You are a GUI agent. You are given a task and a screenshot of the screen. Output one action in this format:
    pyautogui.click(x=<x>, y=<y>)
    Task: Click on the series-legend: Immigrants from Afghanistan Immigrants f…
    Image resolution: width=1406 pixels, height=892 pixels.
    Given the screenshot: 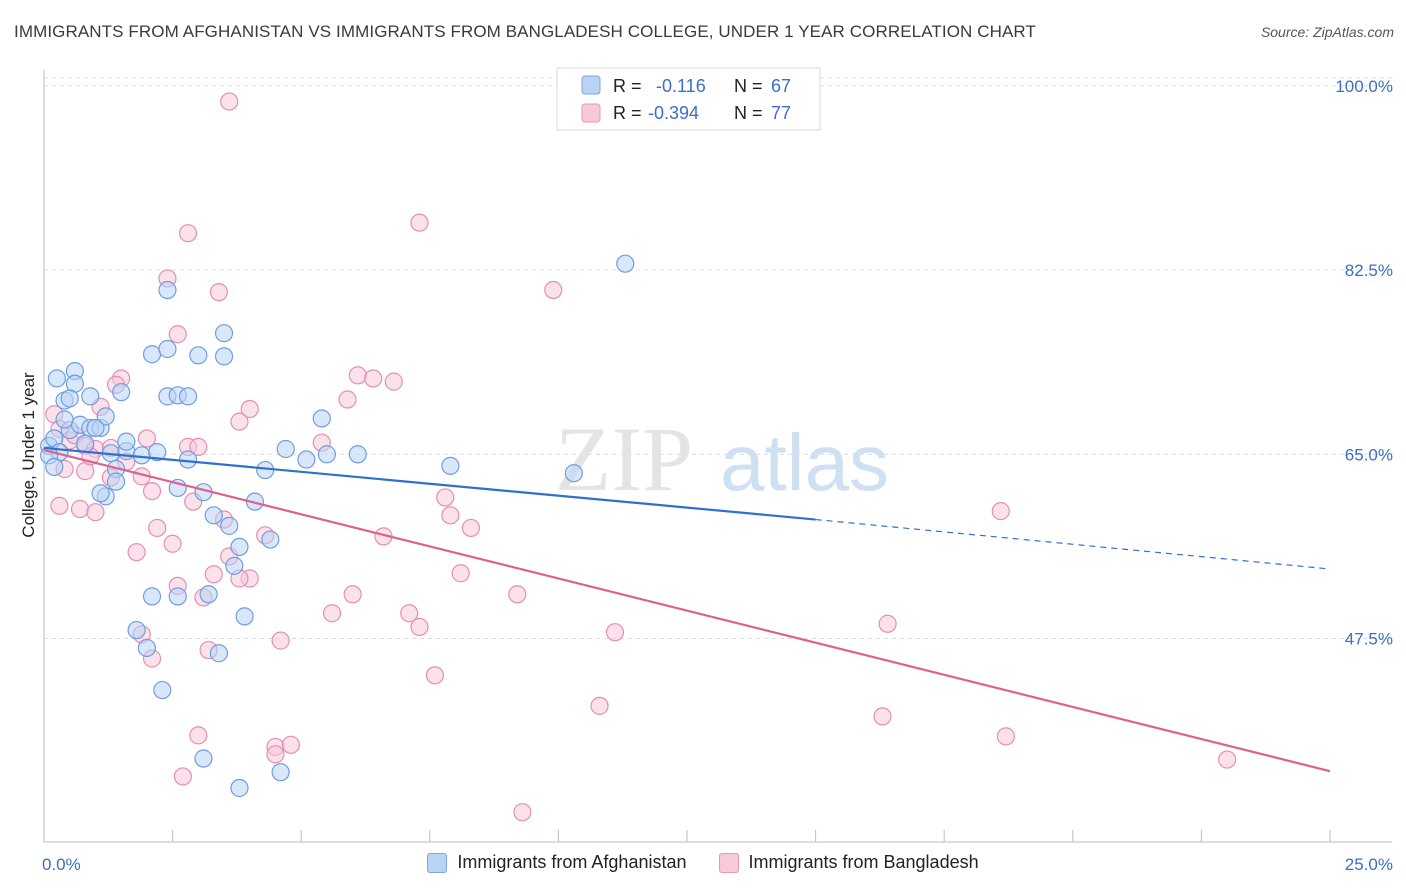 What is the action you would take?
    pyautogui.click(x=703, y=862)
    